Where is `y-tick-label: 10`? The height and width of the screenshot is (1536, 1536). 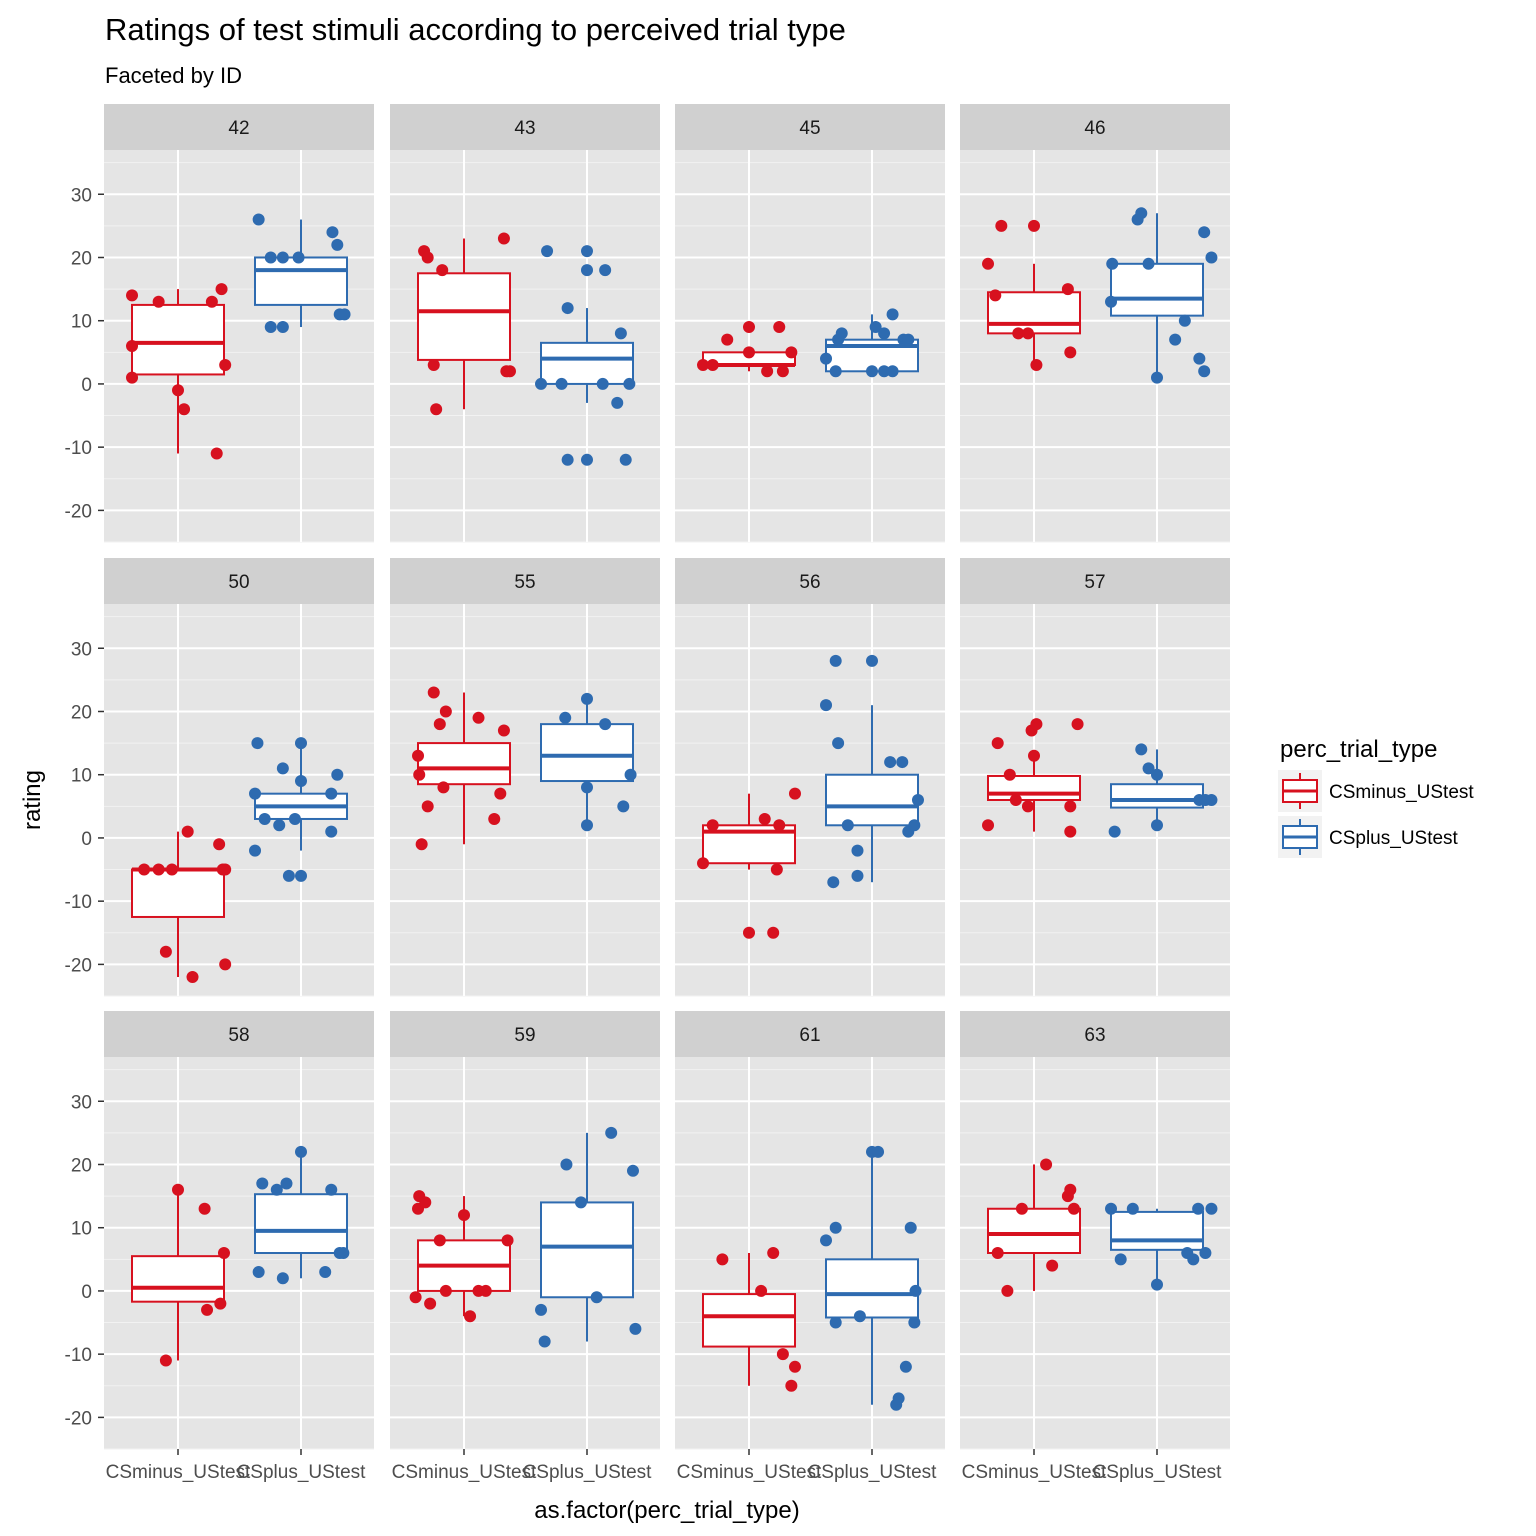 y-tick-label: 10 is located at coordinates (81, 1229).